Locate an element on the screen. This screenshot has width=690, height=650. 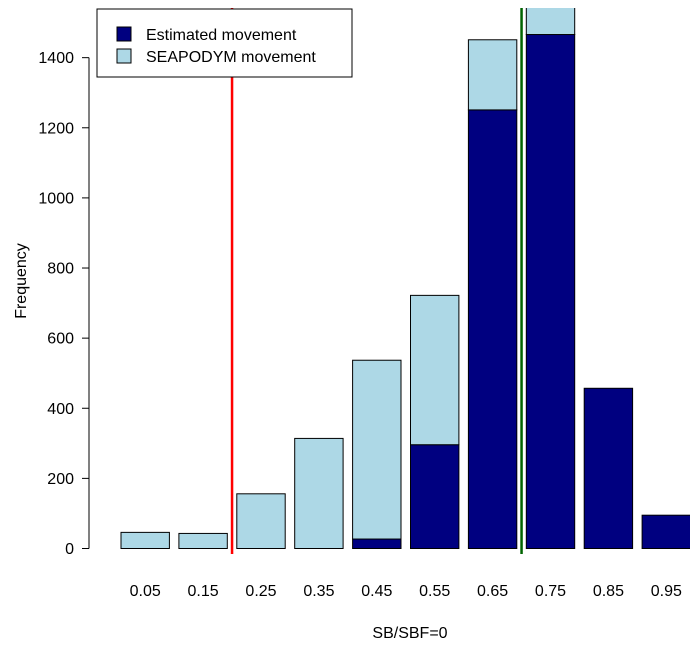
bar-estimated-0.95 is located at coordinates (665, 531).